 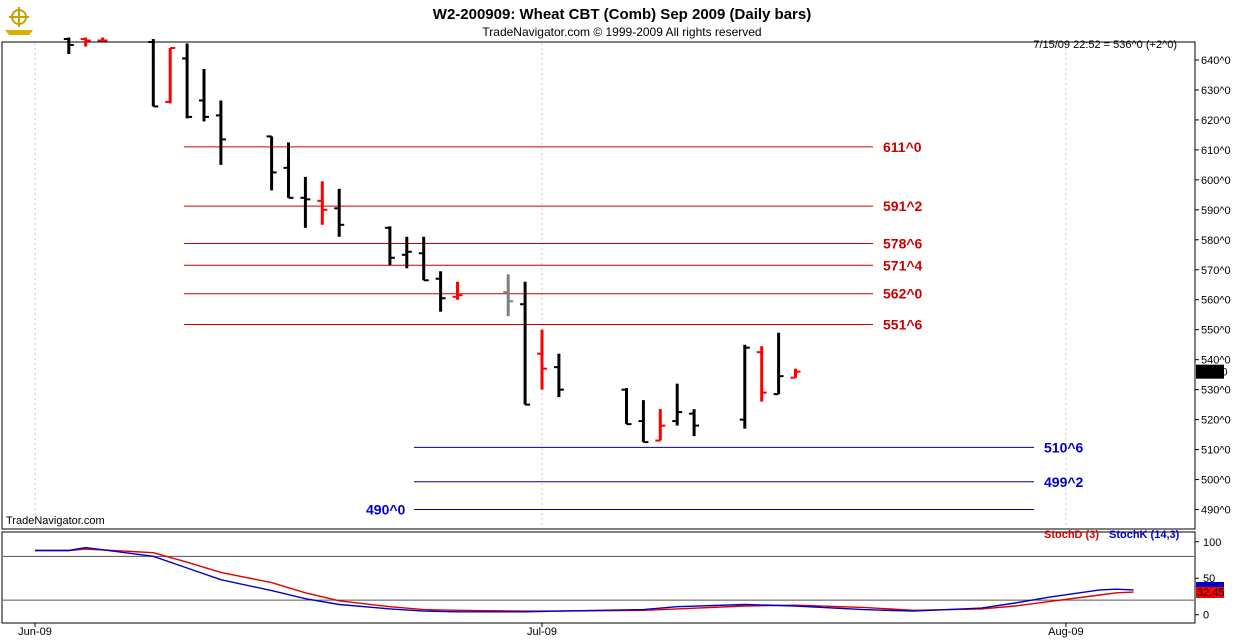 I want to click on price-tick-label: 530^0, so click(x=1216, y=391).